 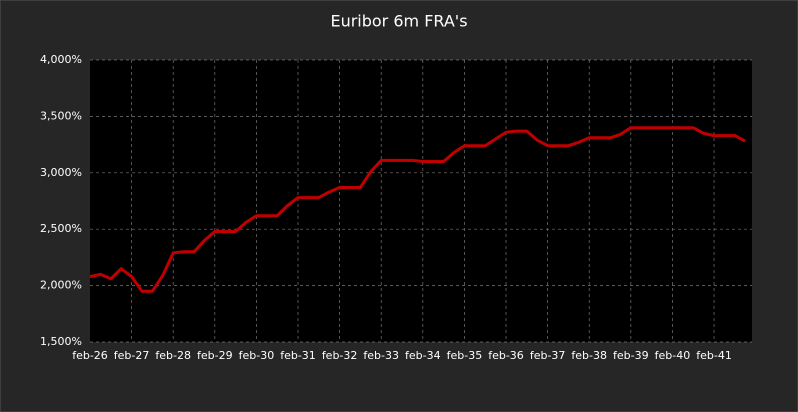 I want to click on x-tick-label: feb-26, so click(x=90, y=355).